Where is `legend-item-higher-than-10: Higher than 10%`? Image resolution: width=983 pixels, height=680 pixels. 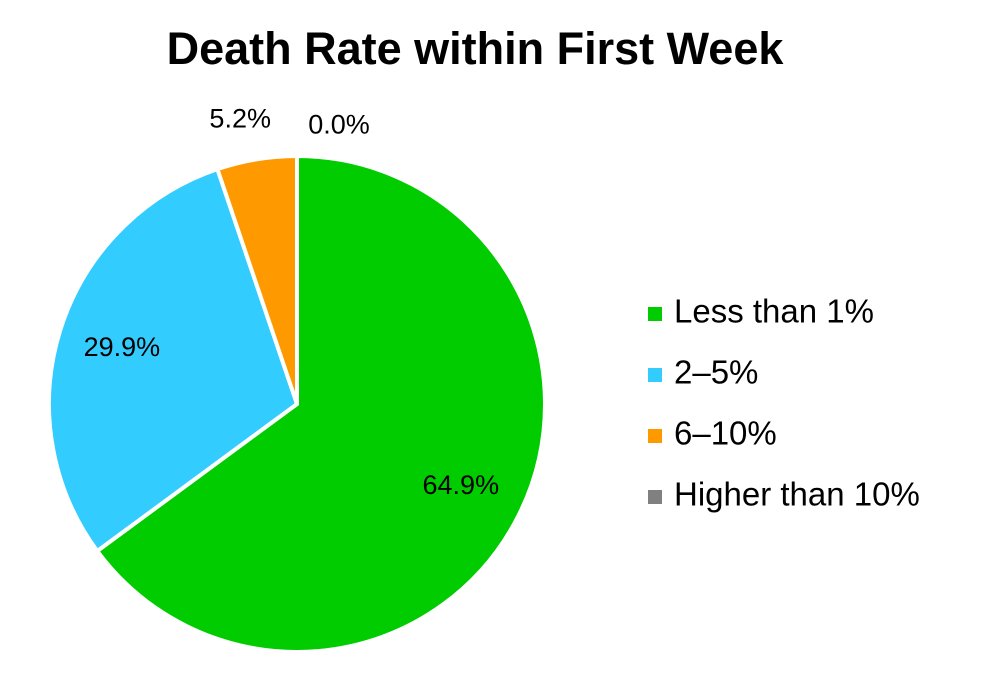
legend-item-higher-than-10: Higher than 10% is located at coordinates (784, 494).